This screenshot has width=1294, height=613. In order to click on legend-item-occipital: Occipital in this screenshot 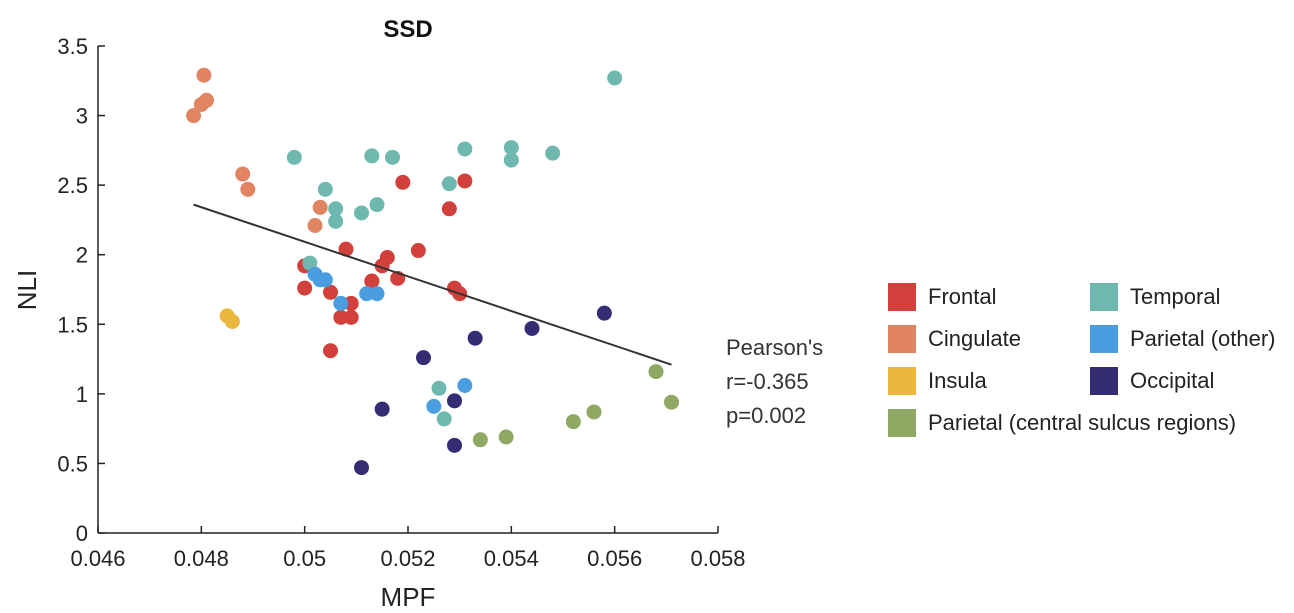, I will do `click(1152, 381)`.